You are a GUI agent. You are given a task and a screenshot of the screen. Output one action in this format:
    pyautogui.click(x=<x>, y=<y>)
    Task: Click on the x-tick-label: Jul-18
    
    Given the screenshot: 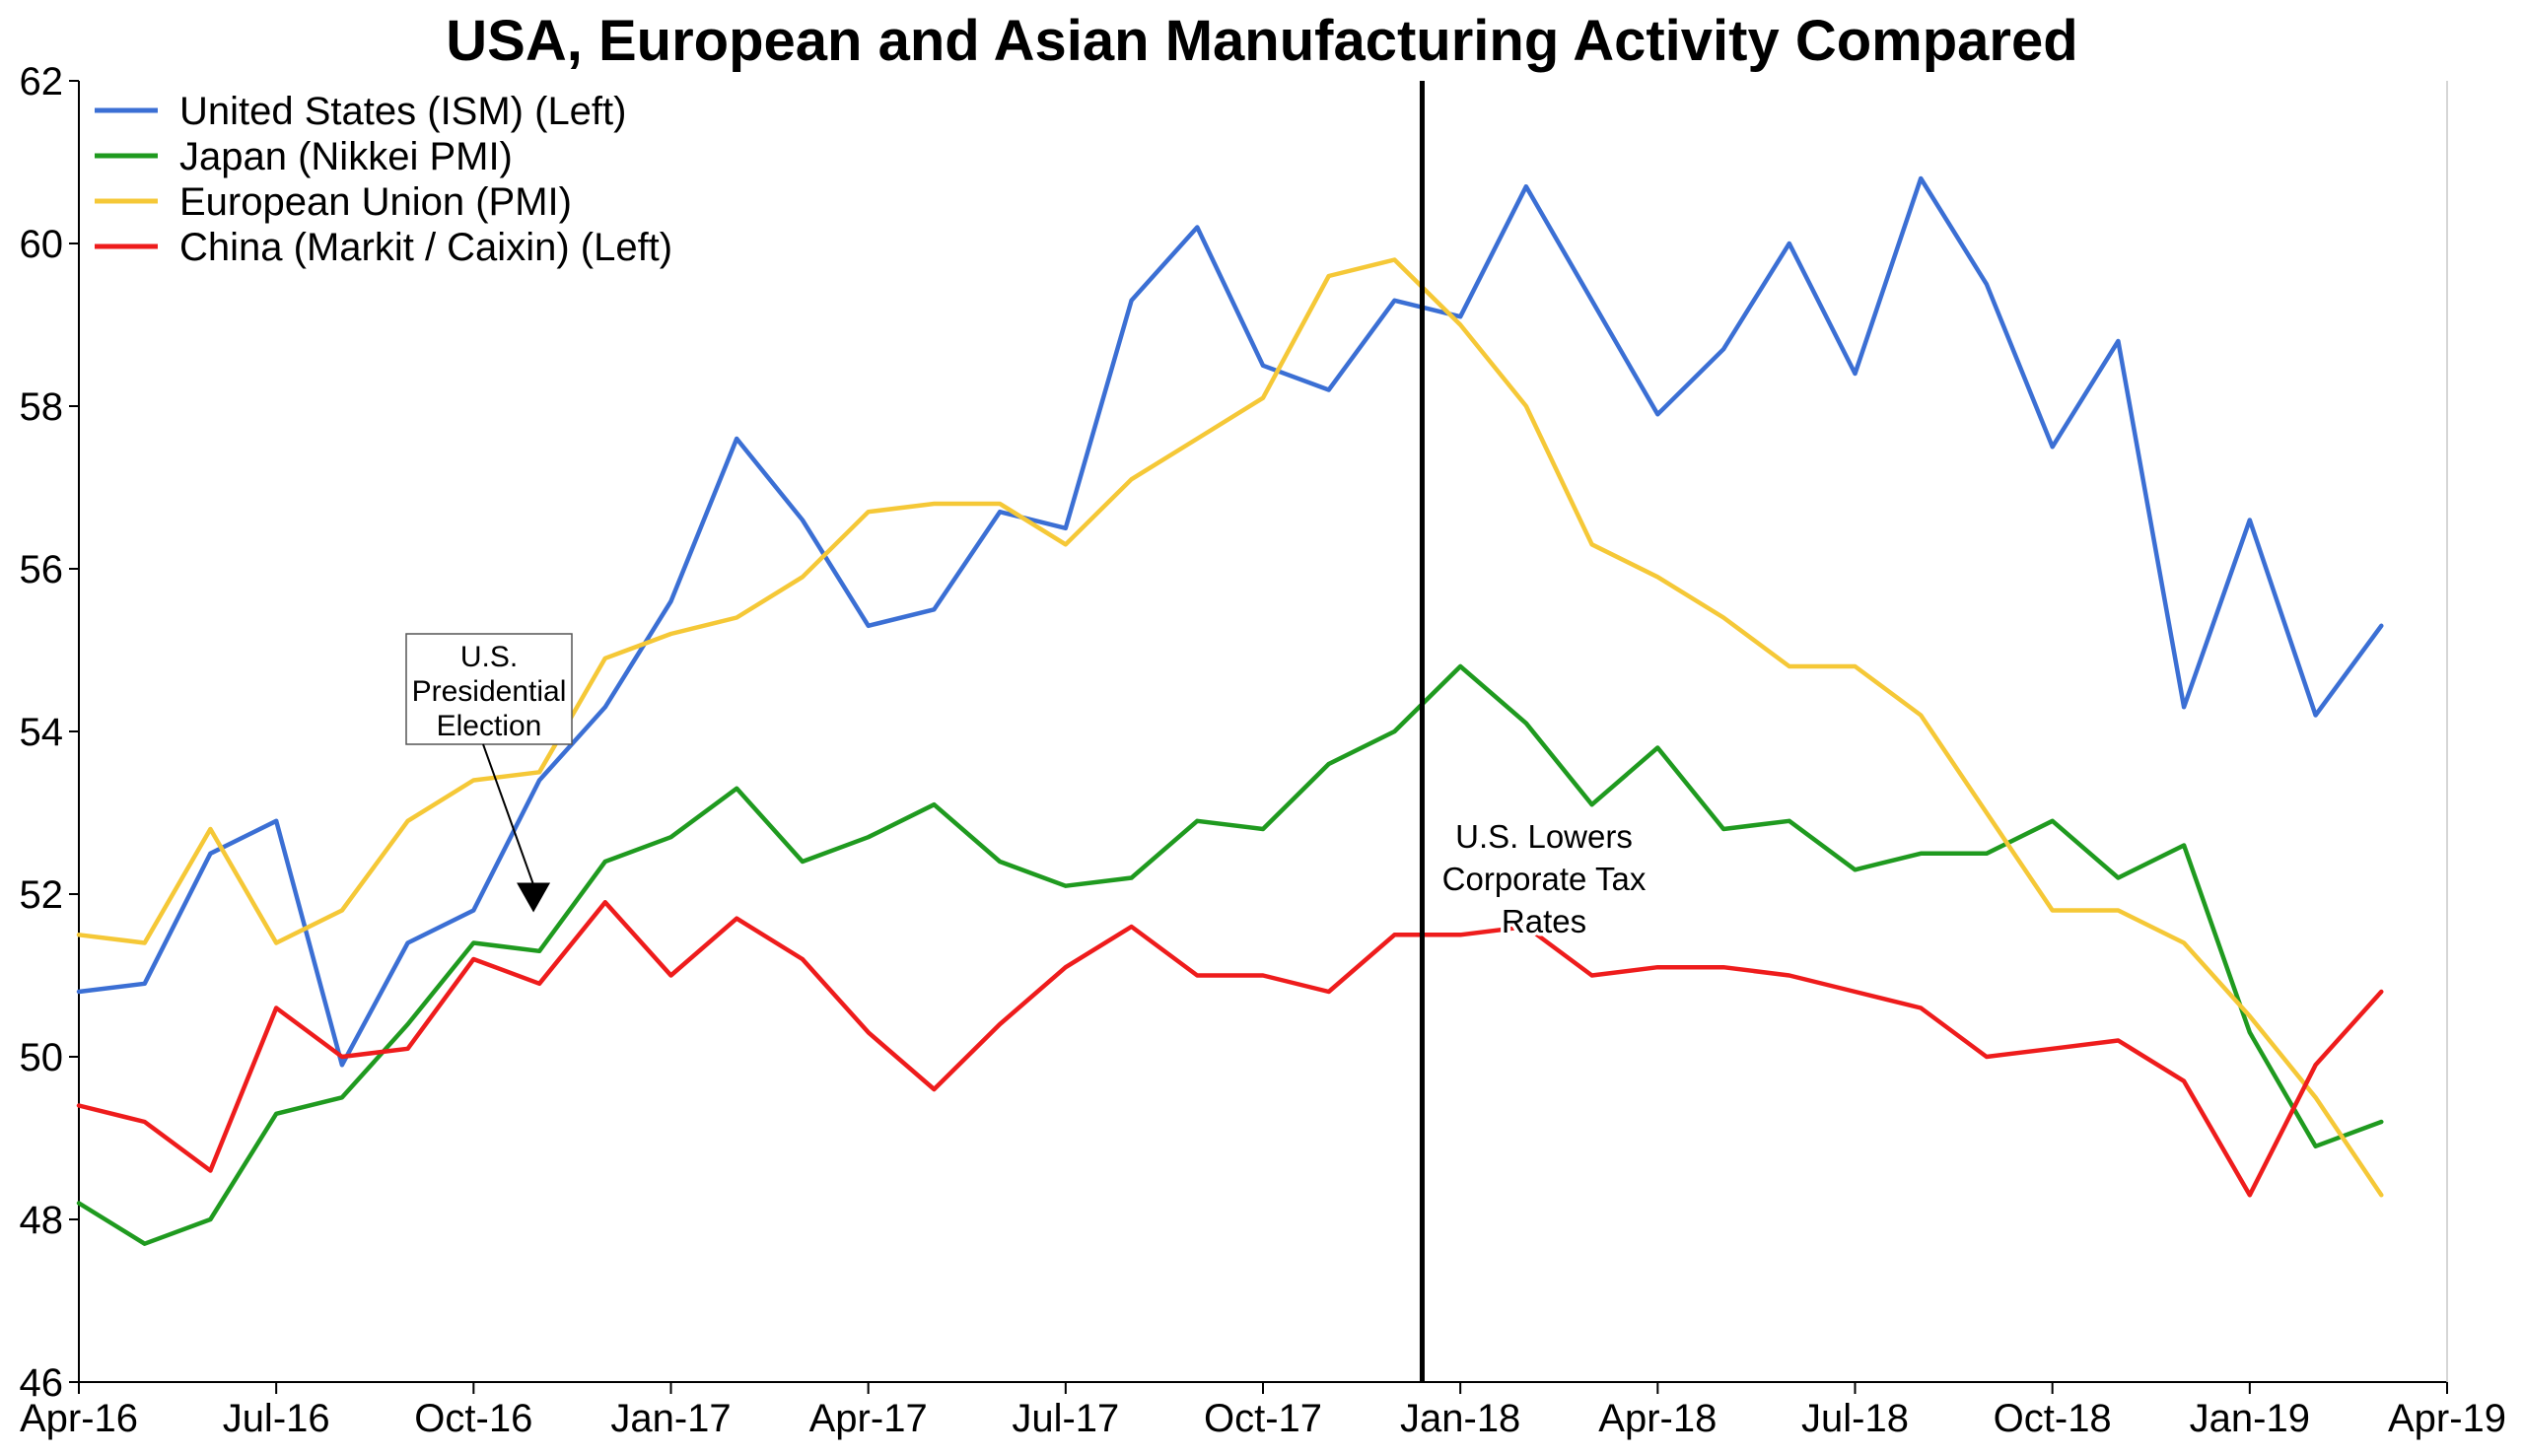 What is the action you would take?
    pyautogui.click(x=1855, y=1418)
    